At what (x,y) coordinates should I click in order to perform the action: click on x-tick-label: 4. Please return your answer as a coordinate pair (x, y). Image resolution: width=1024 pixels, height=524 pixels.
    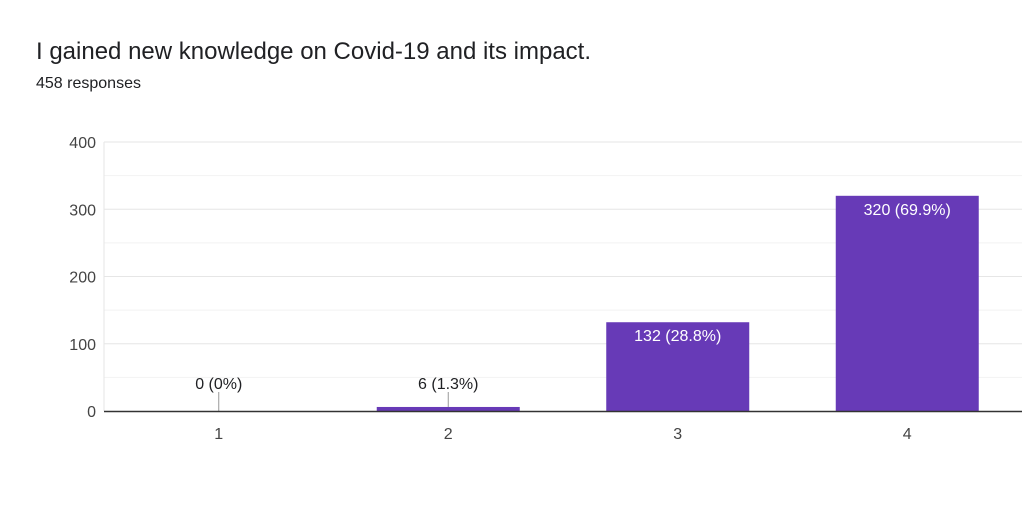
    Looking at the image, I should click on (907, 434).